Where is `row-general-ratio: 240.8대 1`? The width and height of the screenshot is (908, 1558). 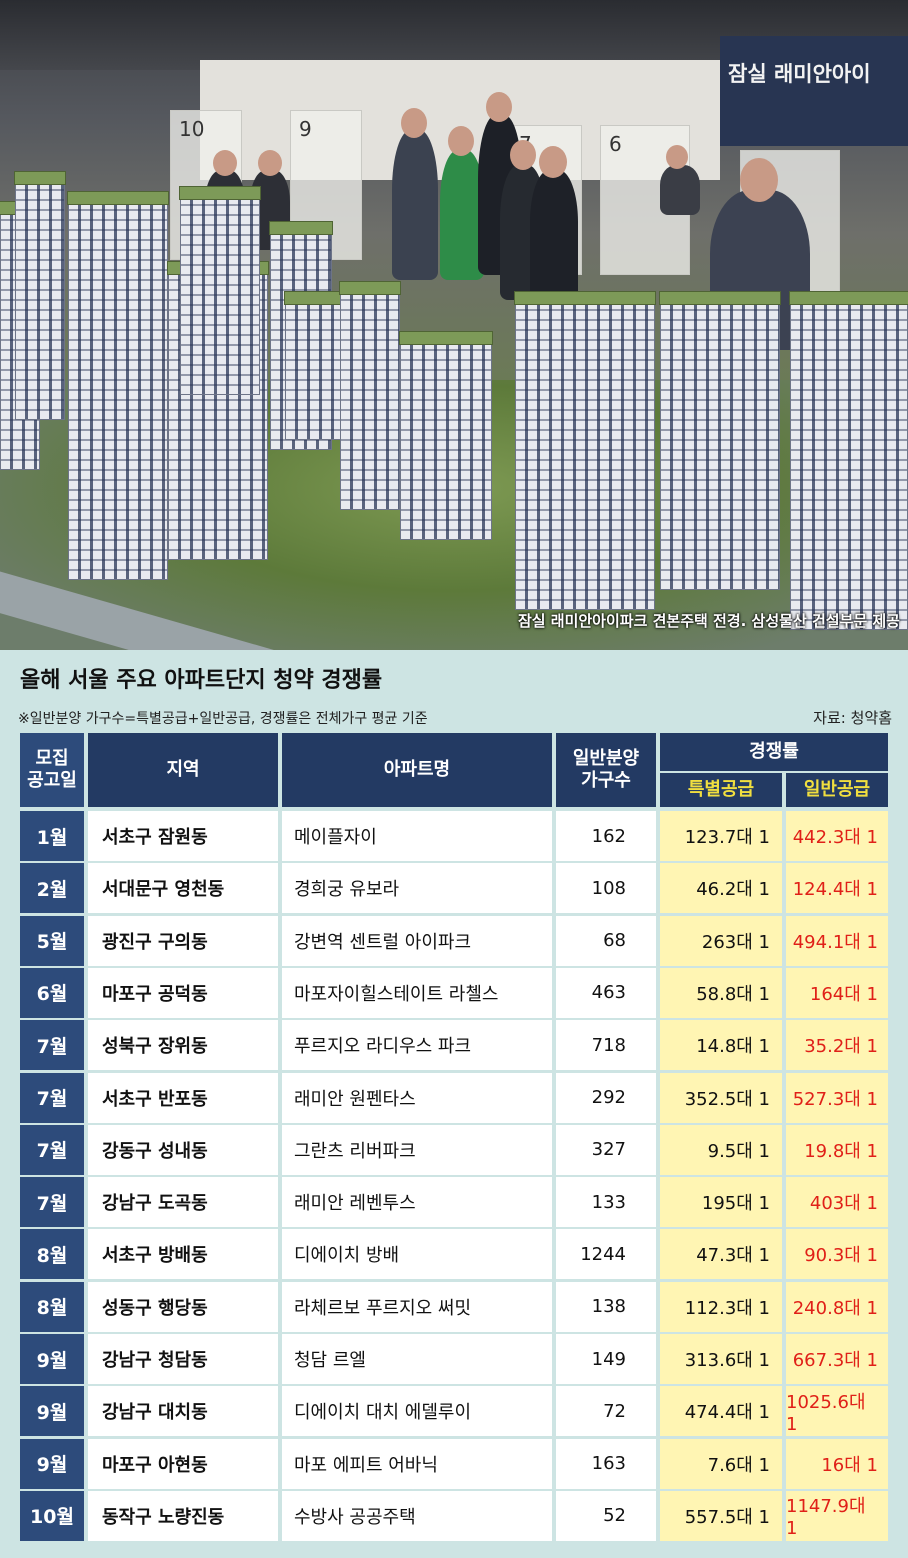
row-general-ratio: 240.8대 1 is located at coordinates (837, 1306).